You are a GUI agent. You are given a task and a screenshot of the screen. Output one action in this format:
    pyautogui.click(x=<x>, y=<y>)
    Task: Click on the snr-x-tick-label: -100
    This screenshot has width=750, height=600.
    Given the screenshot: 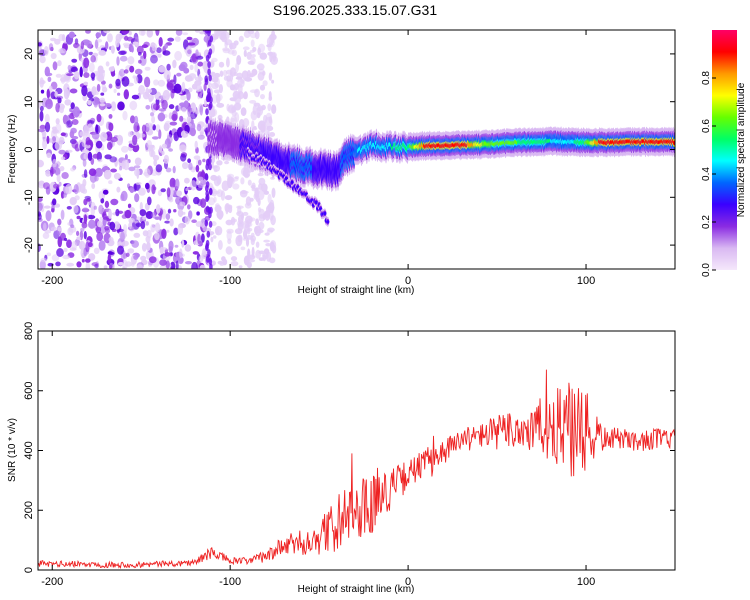 What is the action you would take?
    pyautogui.click(x=230, y=582)
    